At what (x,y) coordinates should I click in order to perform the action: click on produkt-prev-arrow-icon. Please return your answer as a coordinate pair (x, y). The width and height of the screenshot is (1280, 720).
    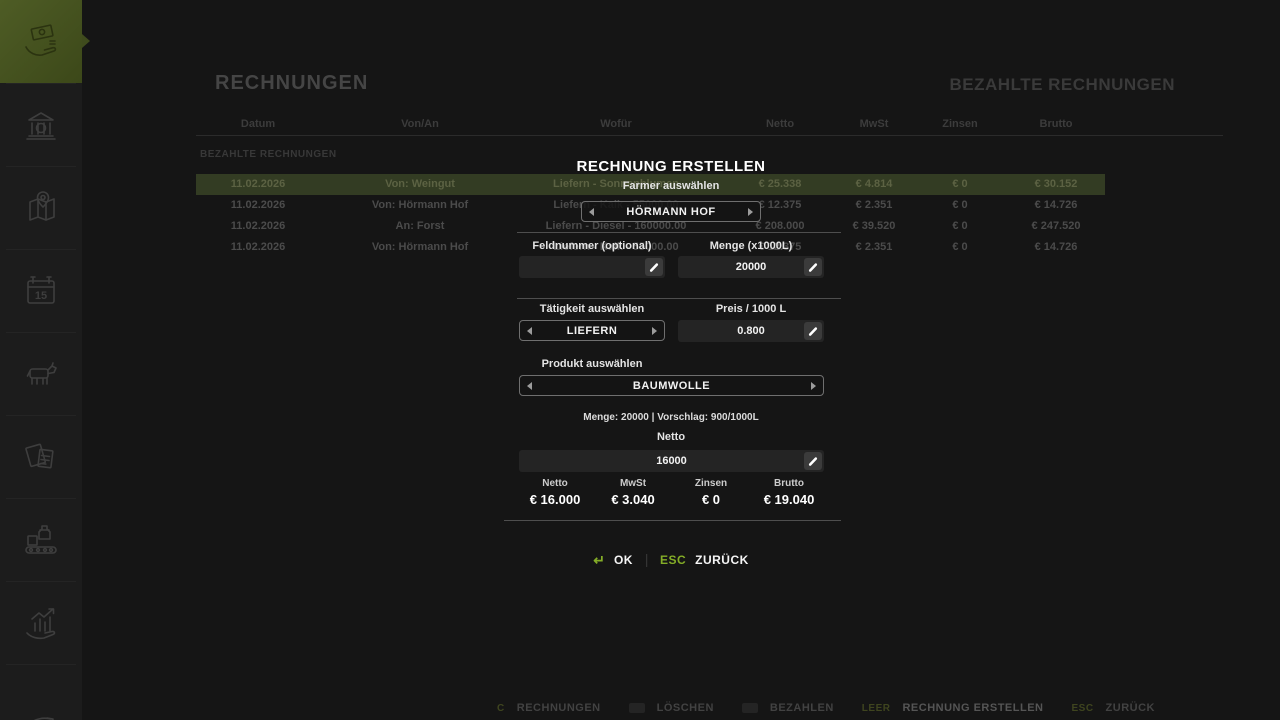
    Looking at the image, I should click on (529, 385).